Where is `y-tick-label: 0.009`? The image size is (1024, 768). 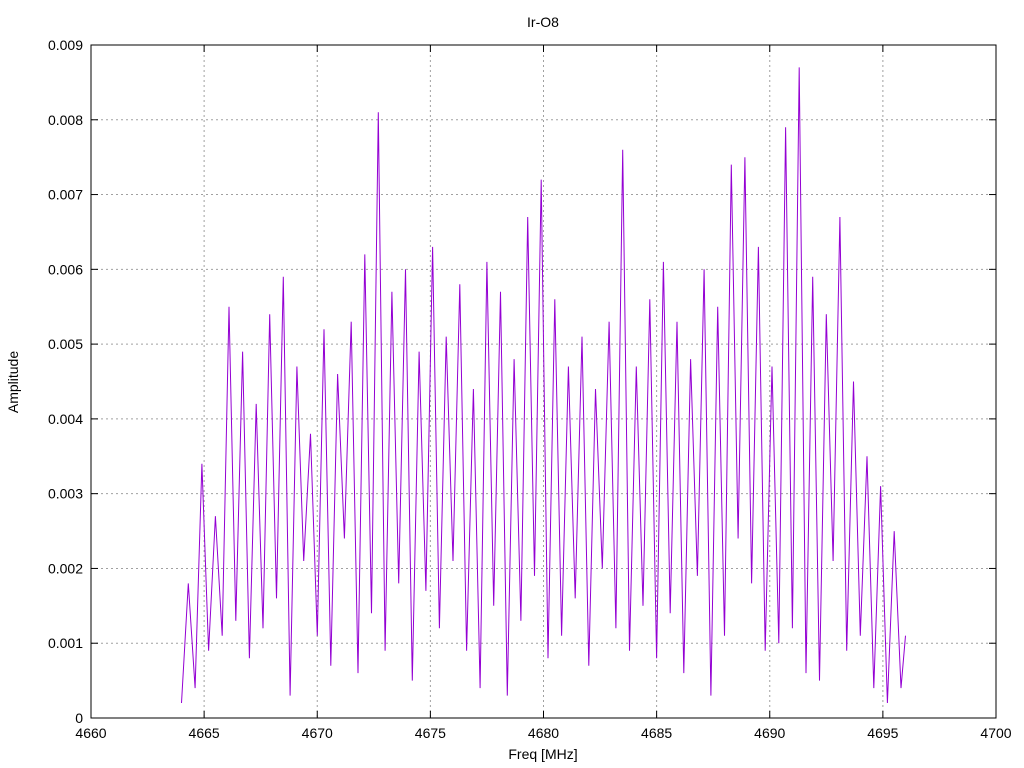
y-tick-label: 0.009 is located at coordinates (65, 45).